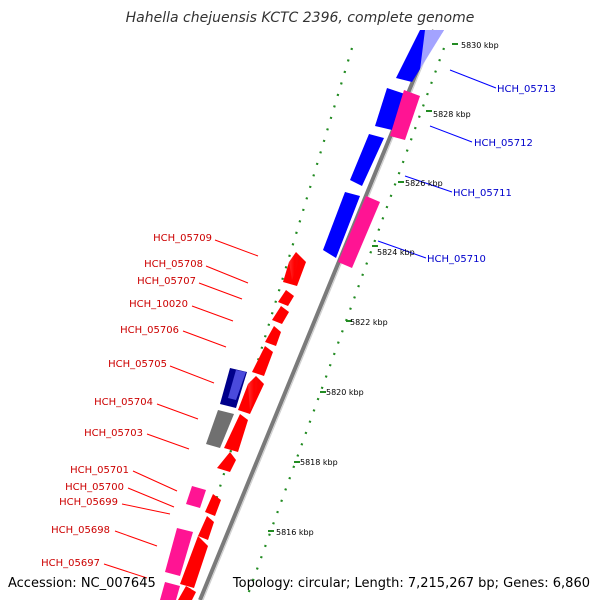 The width and height of the screenshot is (600, 600). I want to click on gene-label: HCH_05712, so click(503, 143).